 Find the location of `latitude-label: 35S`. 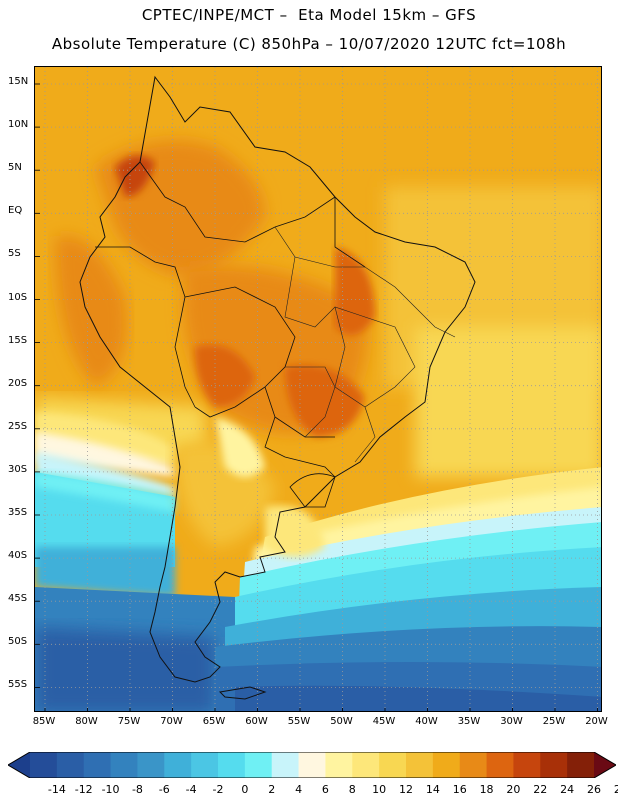

latitude-label: 35S is located at coordinates (18, 512).